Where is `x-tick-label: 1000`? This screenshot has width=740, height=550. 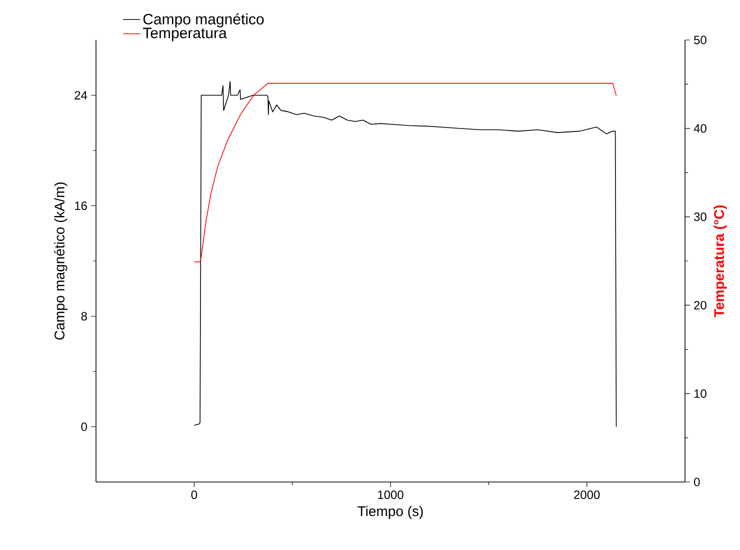
x-tick-label: 1000 is located at coordinates (391, 495).